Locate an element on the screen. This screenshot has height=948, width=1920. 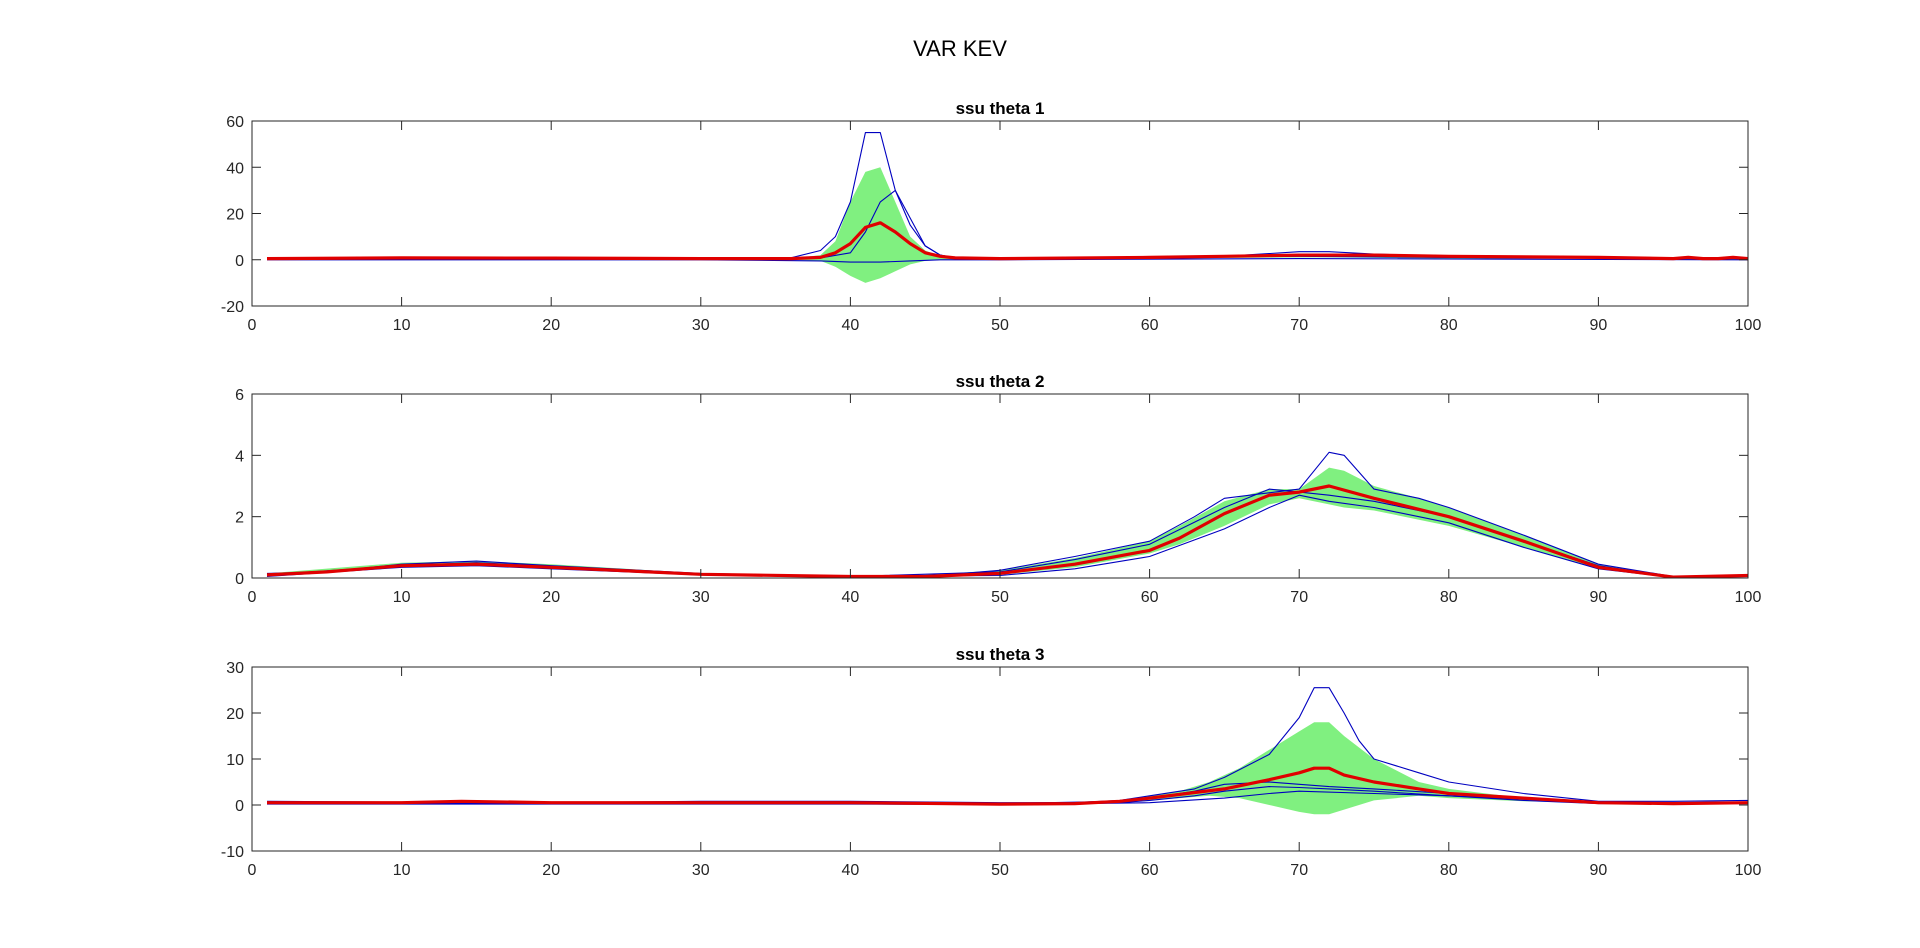
panel-title: ssu theta 3 is located at coordinates (1000, 654).